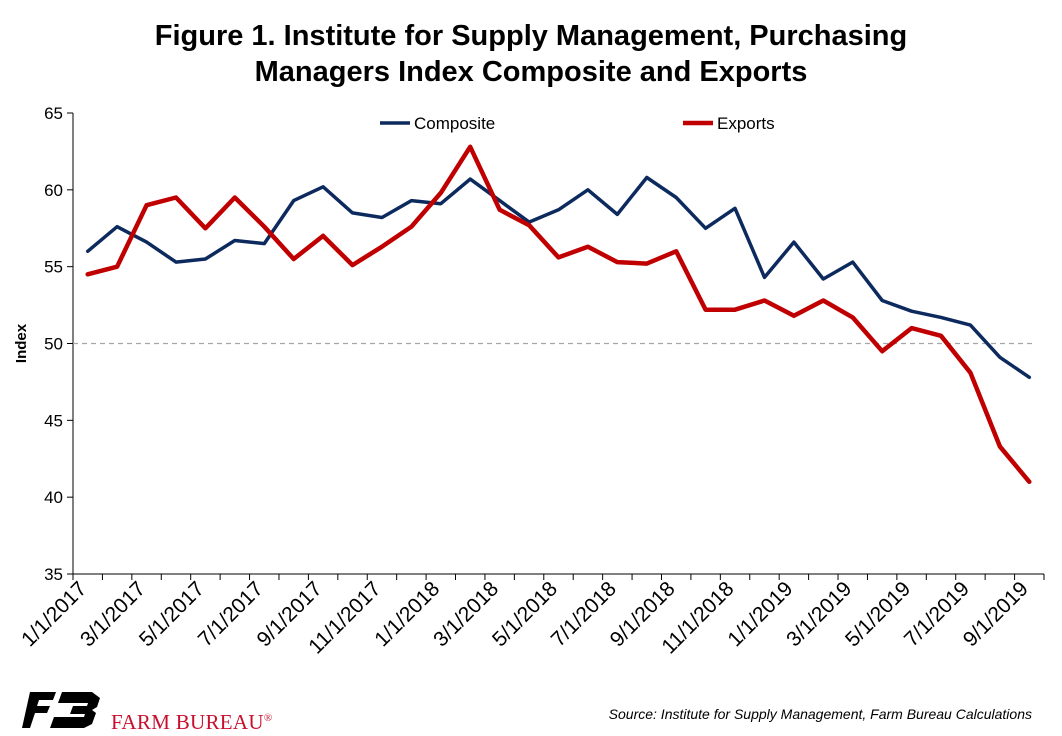 The height and width of the screenshot is (736, 1062). Describe the element at coordinates (187, 722) in the screenshot. I see `brand-text: FARM BUREAU` at that location.